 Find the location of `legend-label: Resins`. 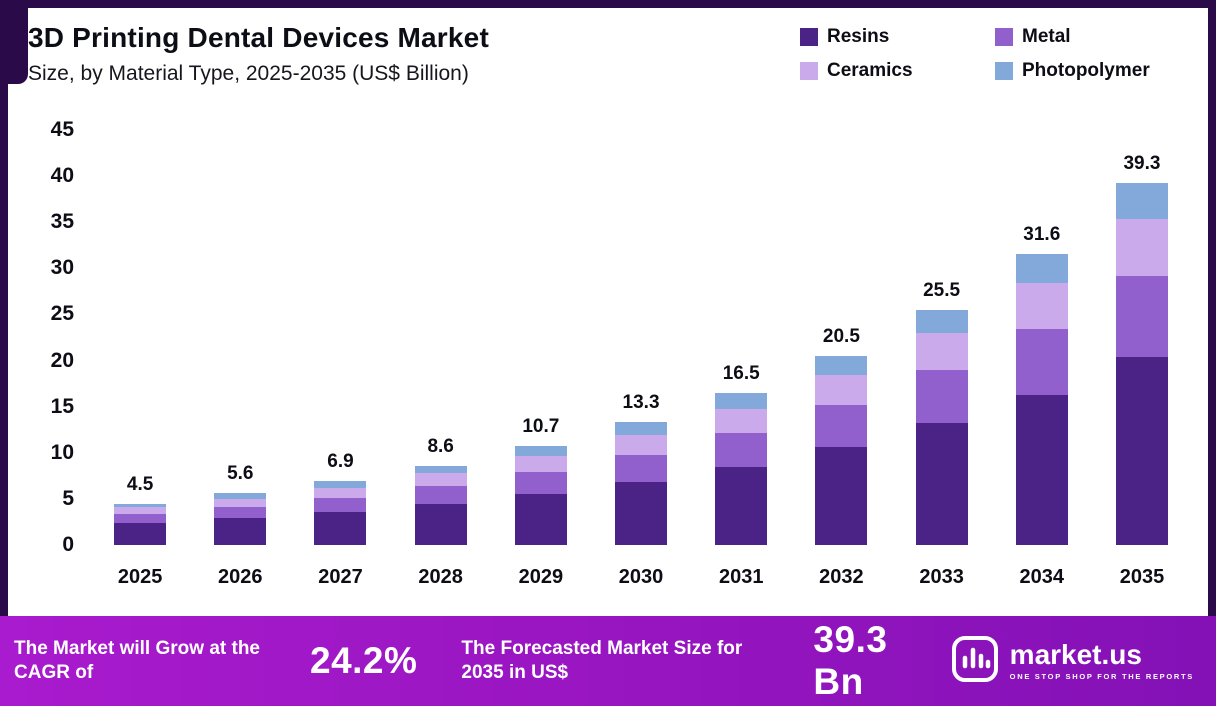

legend-label: Resins is located at coordinates (858, 36).